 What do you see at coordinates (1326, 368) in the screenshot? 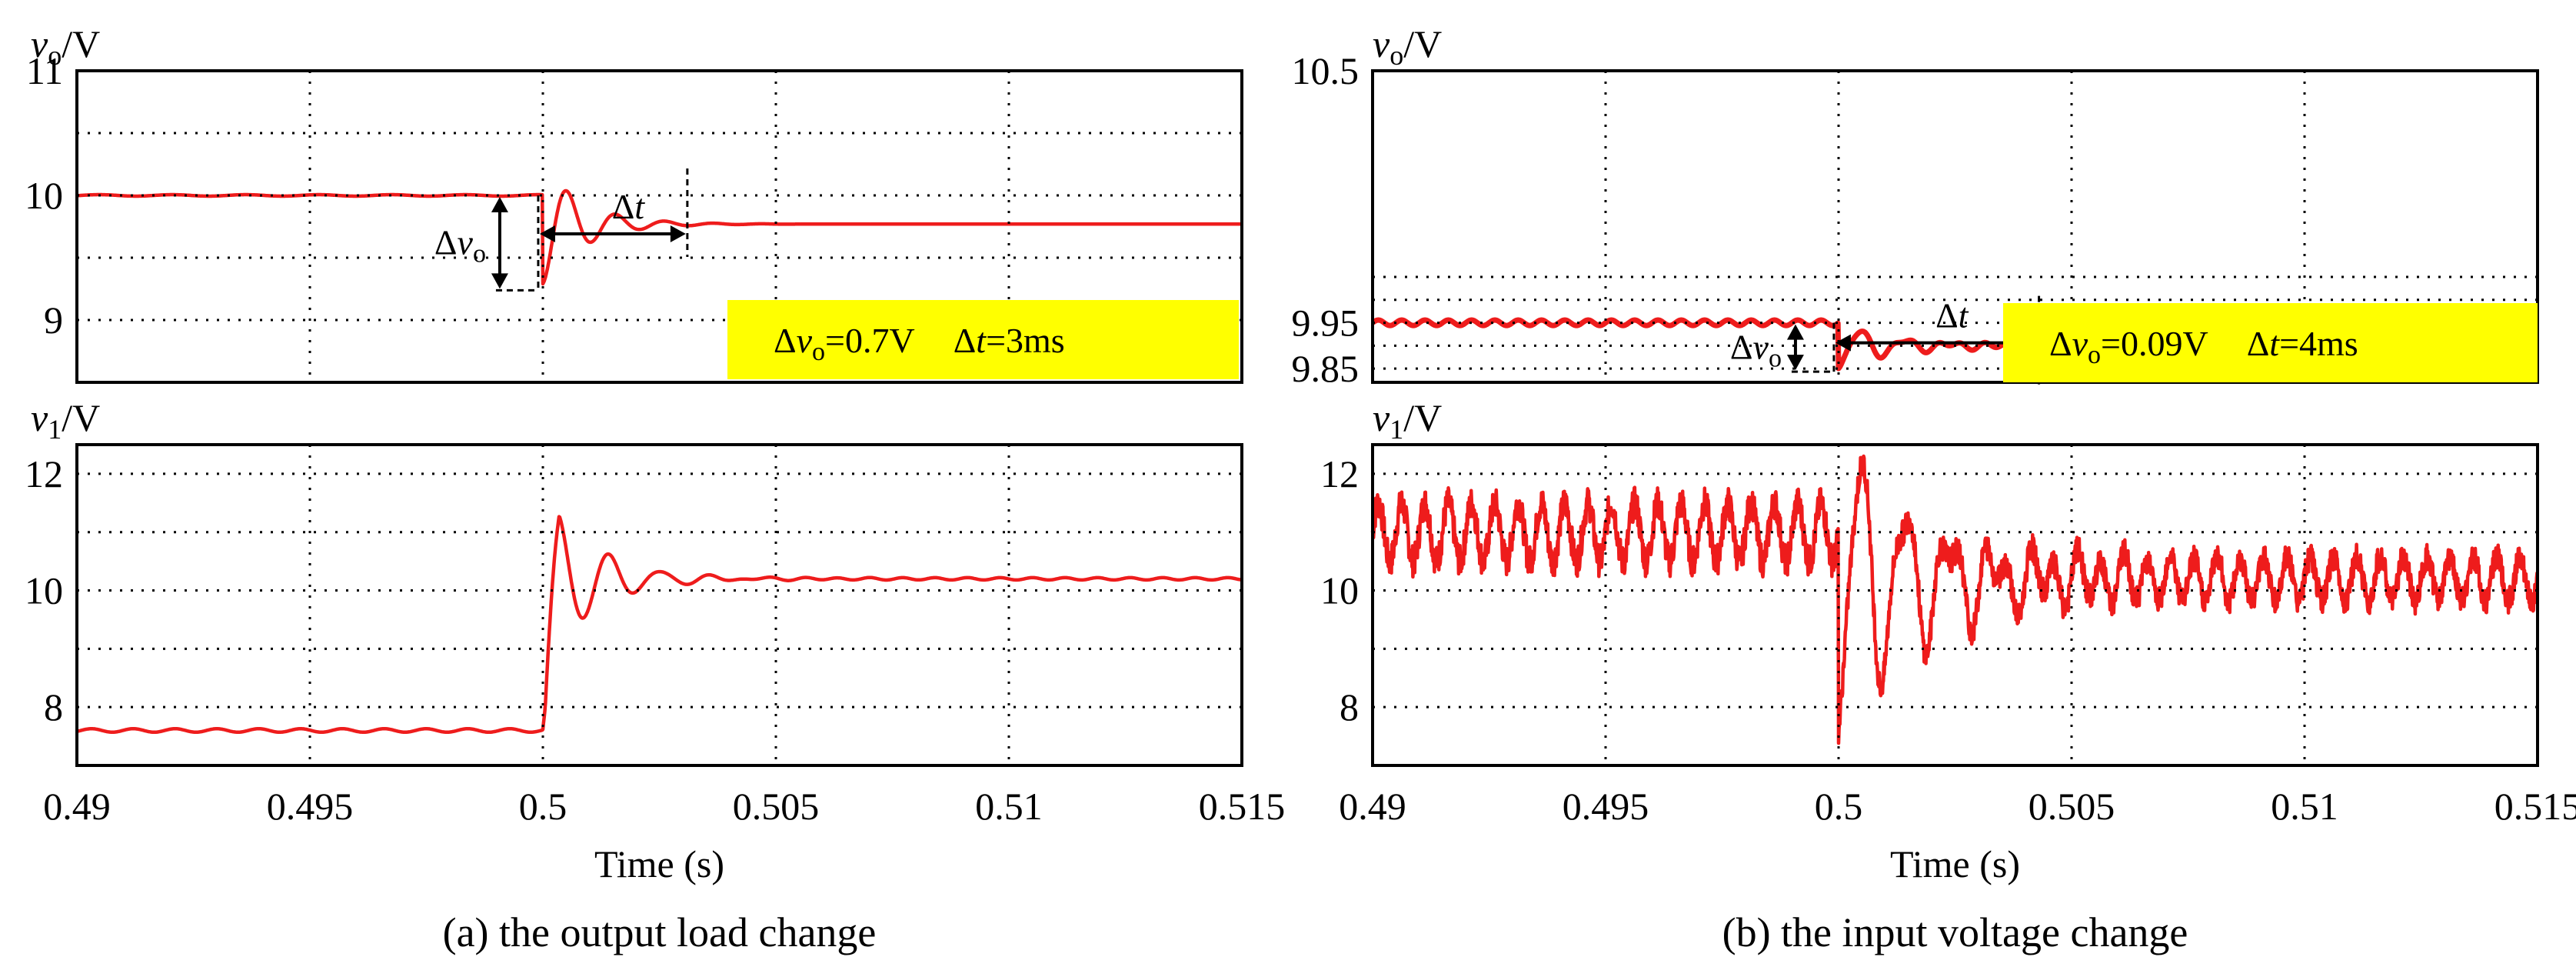
I see `y-tick-label: 9.85` at bounding box center [1326, 368].